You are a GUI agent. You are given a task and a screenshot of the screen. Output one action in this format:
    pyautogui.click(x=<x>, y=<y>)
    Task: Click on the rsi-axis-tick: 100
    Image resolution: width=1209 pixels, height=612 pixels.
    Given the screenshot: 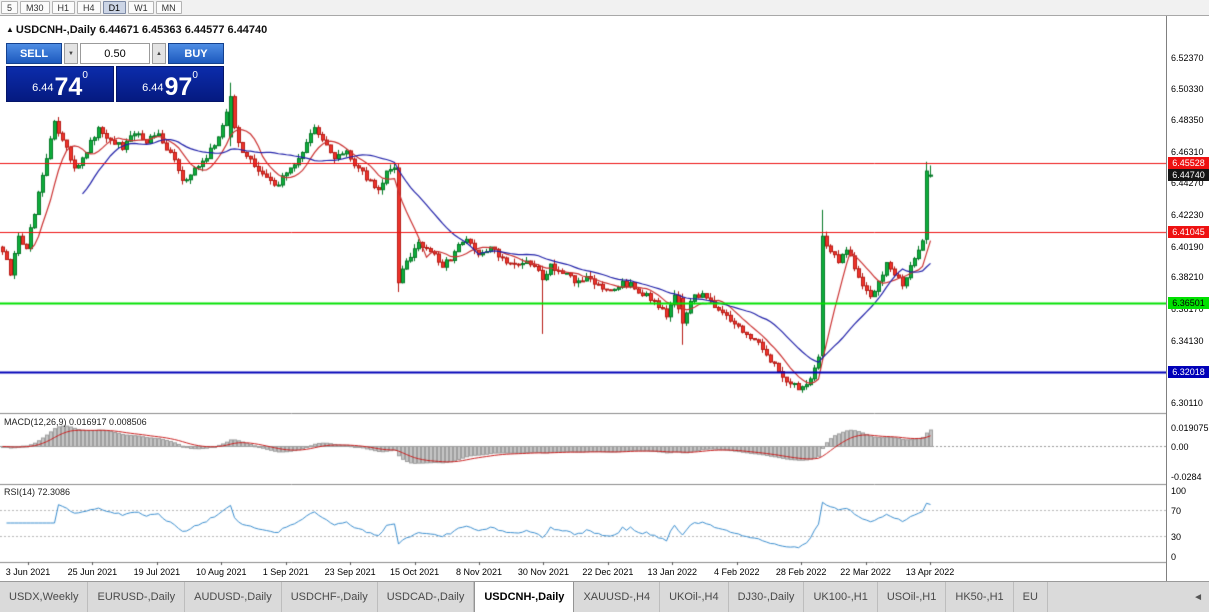 What is the action you would take?
    pyautogui.click(x=1179, y=491)
    